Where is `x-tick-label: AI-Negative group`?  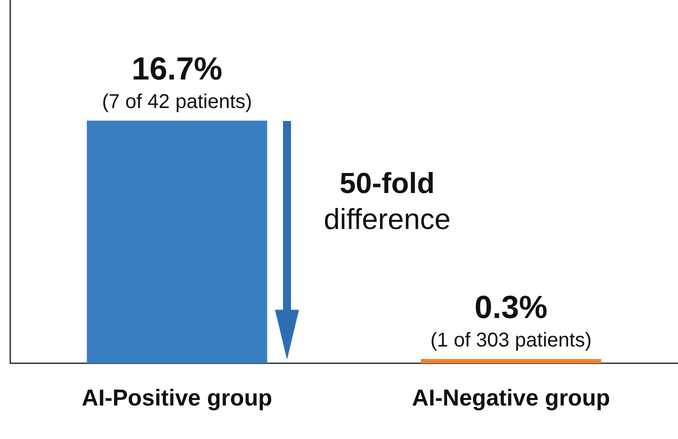 x-tick-label: AI-Negative group is located at coordinates (511, 397).